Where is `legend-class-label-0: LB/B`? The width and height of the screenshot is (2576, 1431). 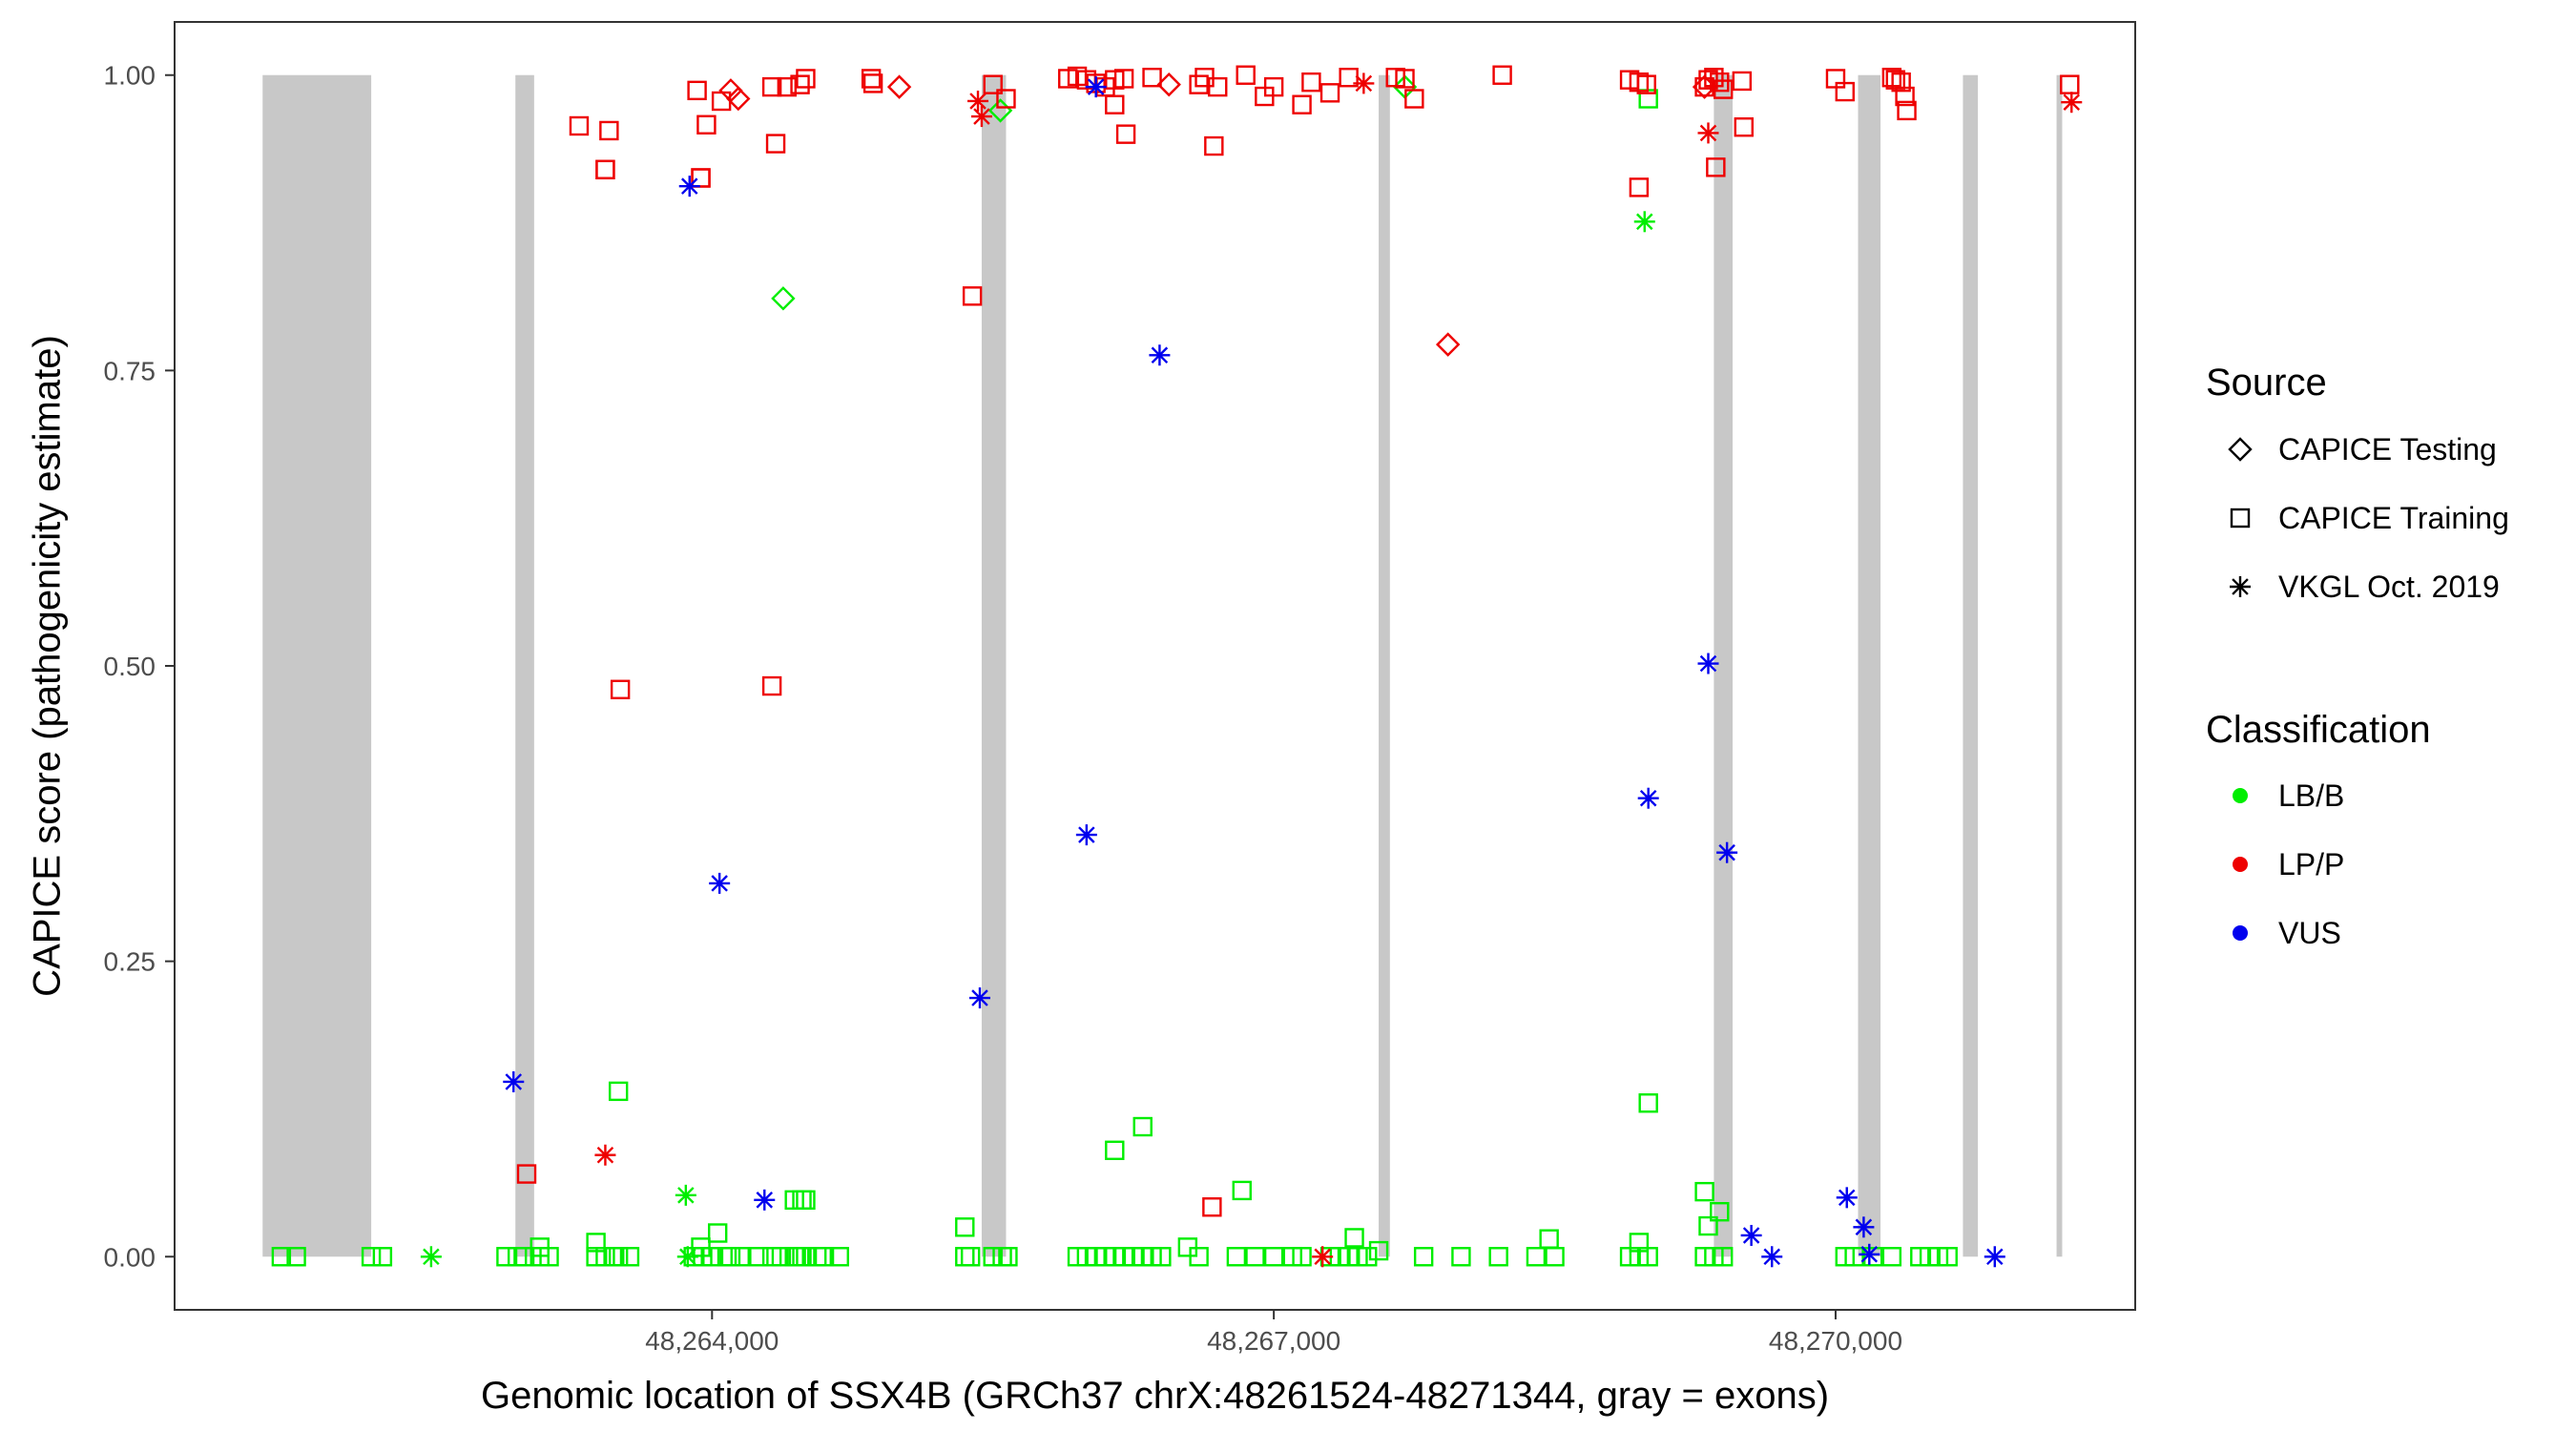 legend-class-label-0: LB/B is located at coordinates (2311, 795).